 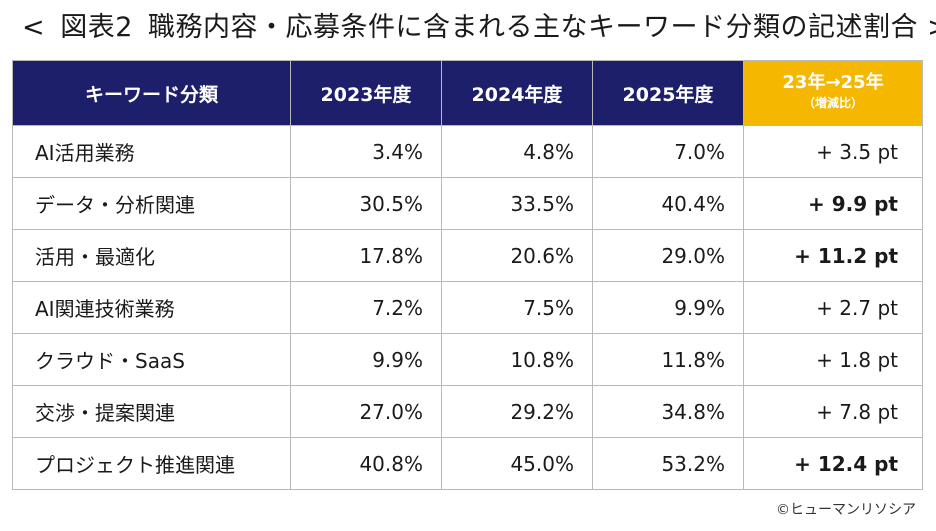 I want to click on cell-change: + 11.2 pt, so click(x=833, y=255).